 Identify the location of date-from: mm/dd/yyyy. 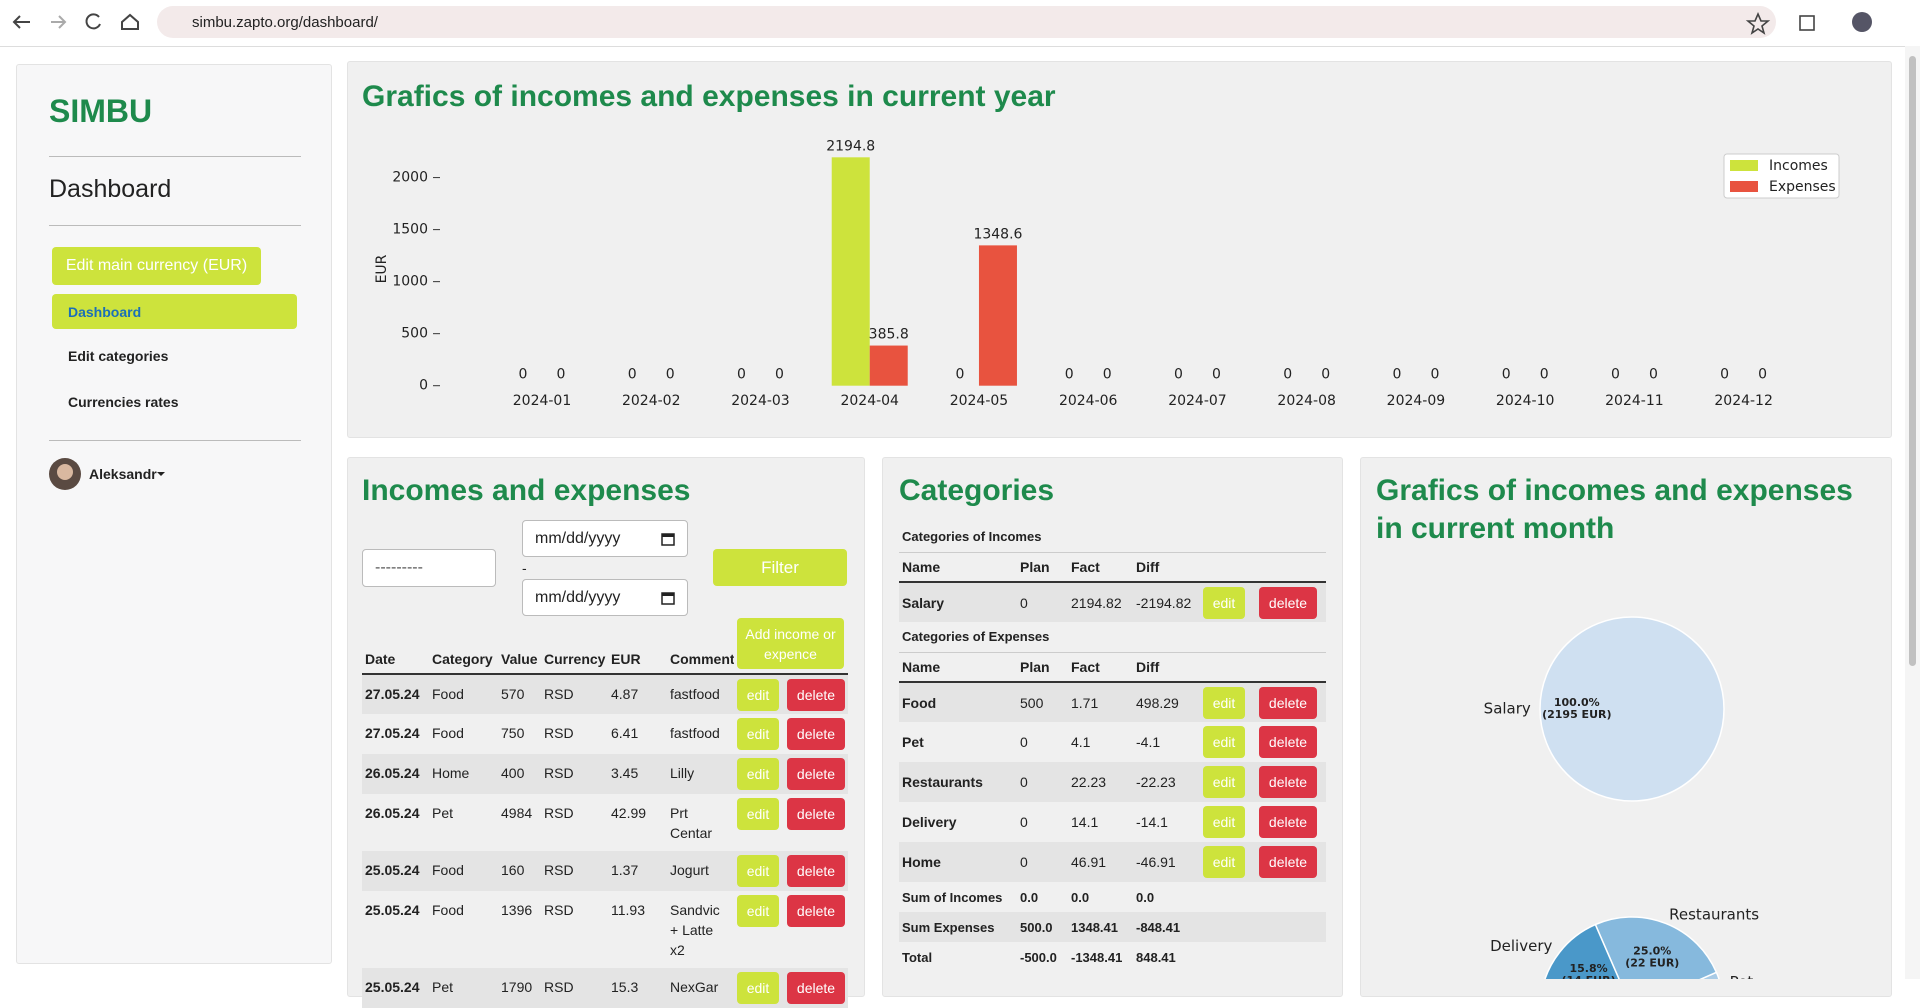
(605, 538).